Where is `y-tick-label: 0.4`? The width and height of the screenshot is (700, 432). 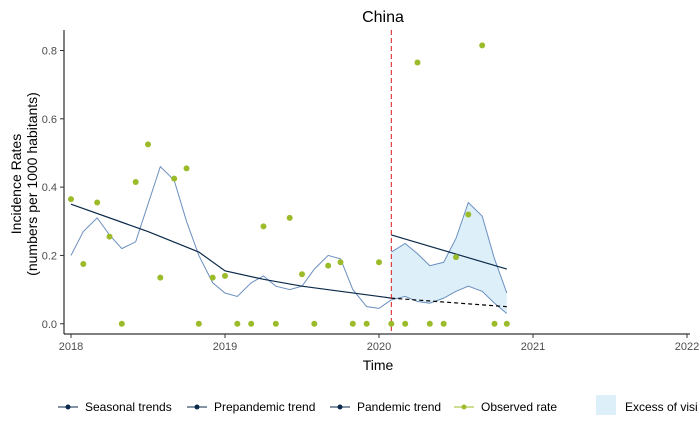
y-tick-label: 0.4 is located at coordinates (49, 188).